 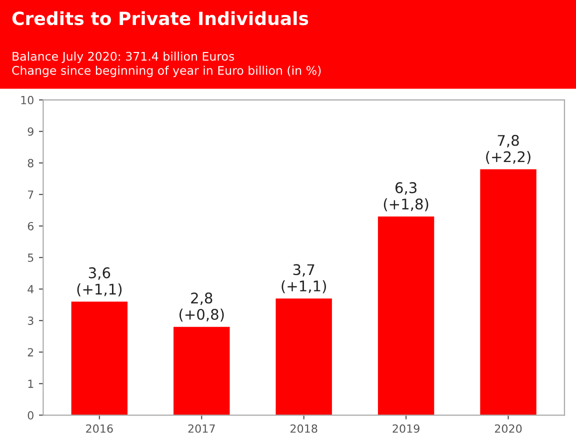 What do you see at coordinates (304, 428) in the screenshot?
I see `x-tick-label: 2018` at bounding box center [304, 428].